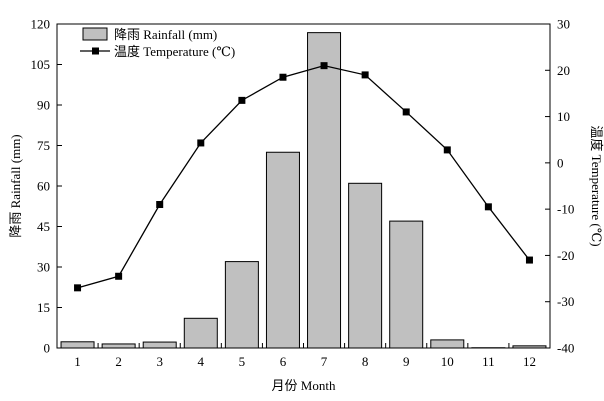  Describe the element at coordinates (43, 267) in the screenshot. I see `left-tick-label: 30` at that location.